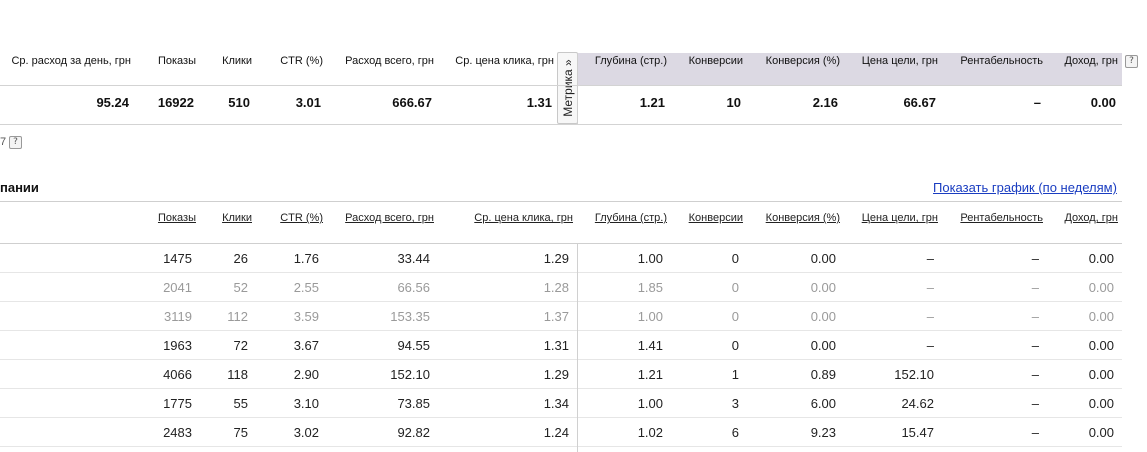 Image resolution: width=1147 pixels, height=452 pixels. I want to click on cell-ctr: 2.90, so click(306, 374).